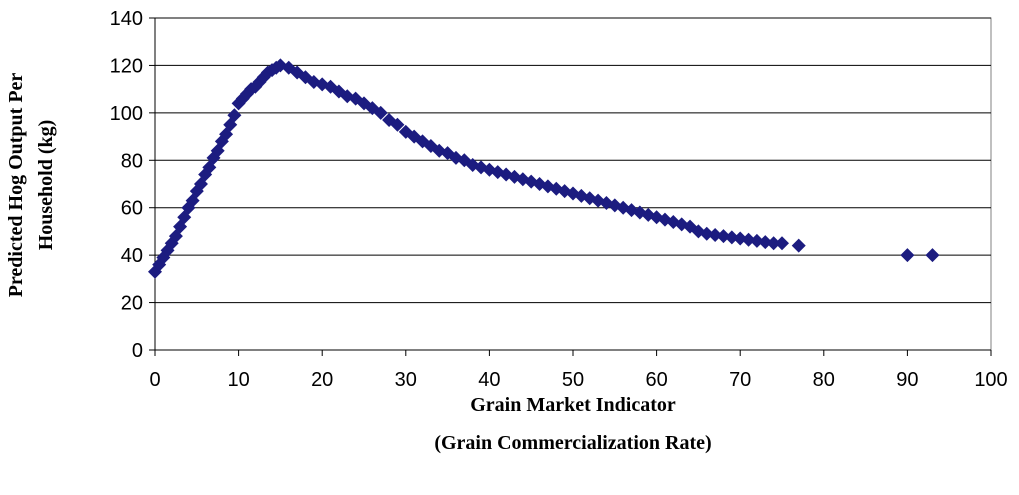  What do you see at coordinates (132, 209) in the screenshot?
I see `y-tick-label: 60` at bounding box center [132, 209].